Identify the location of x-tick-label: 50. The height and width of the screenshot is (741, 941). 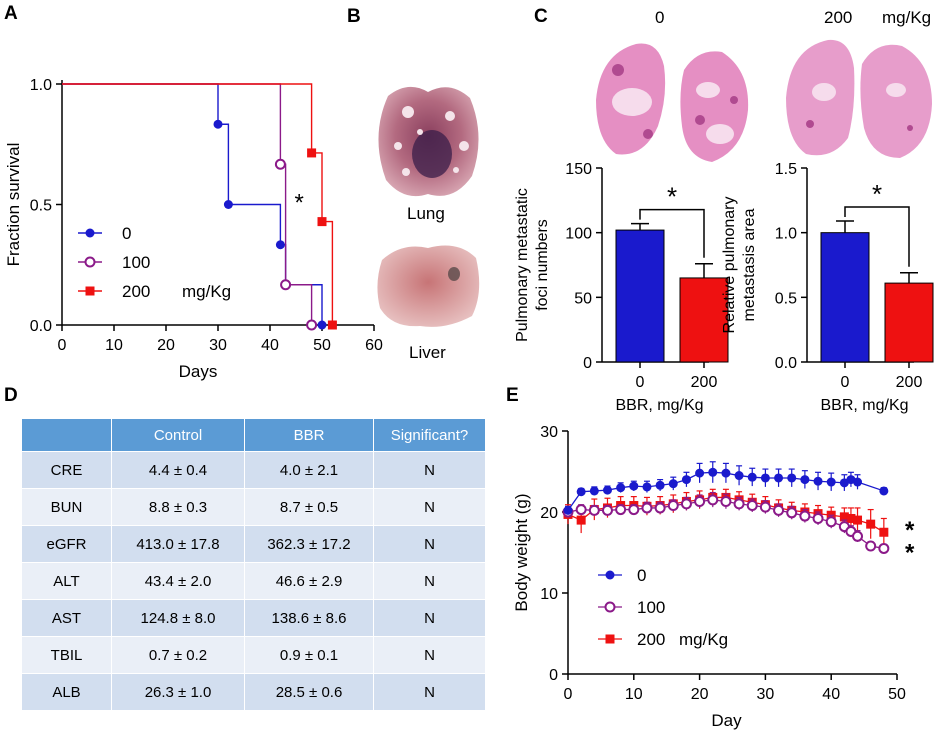
(897, 694).